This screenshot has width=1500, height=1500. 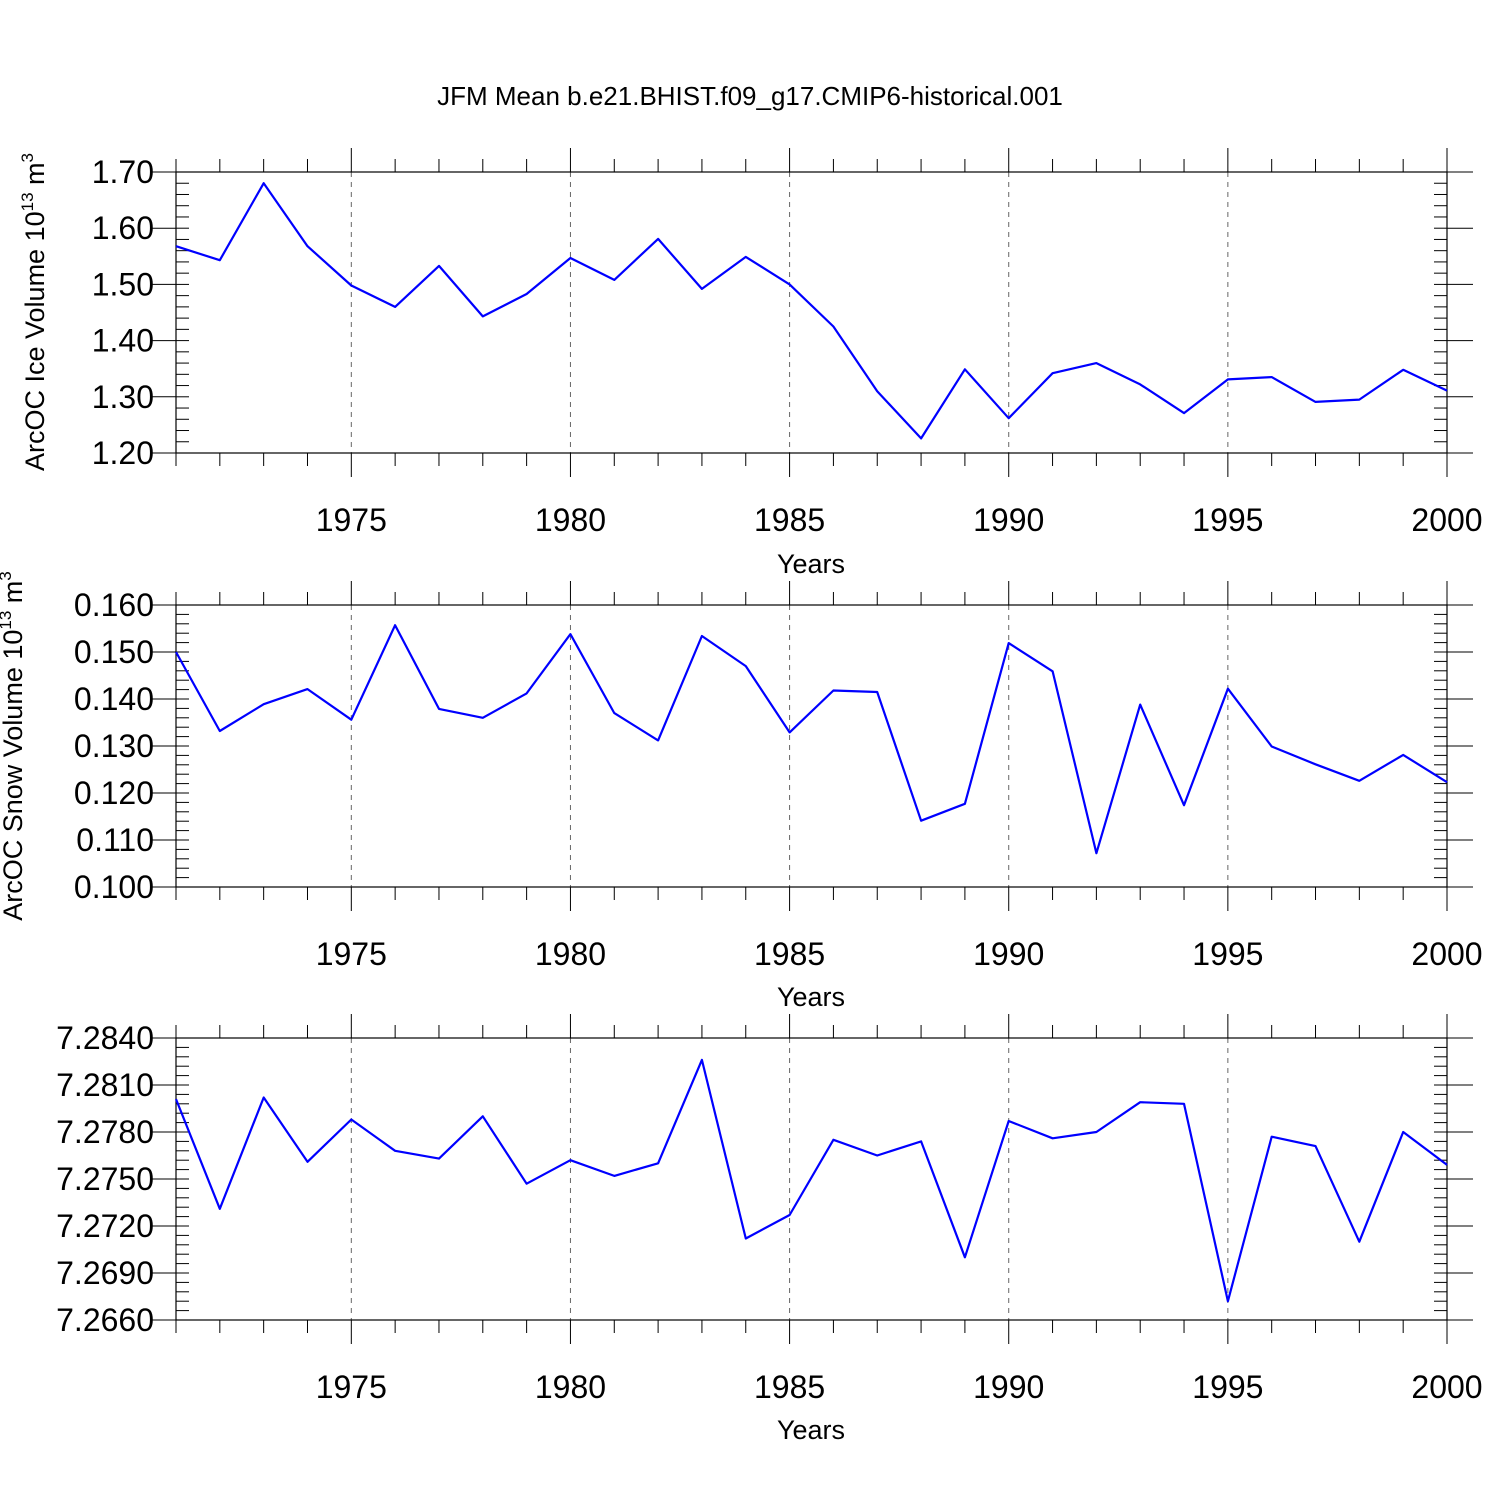 What do you see at coordinates (105, 1320) in the screenshot?
I see `y-tick-label: 7.2660` at bounding box center [105, 1320].